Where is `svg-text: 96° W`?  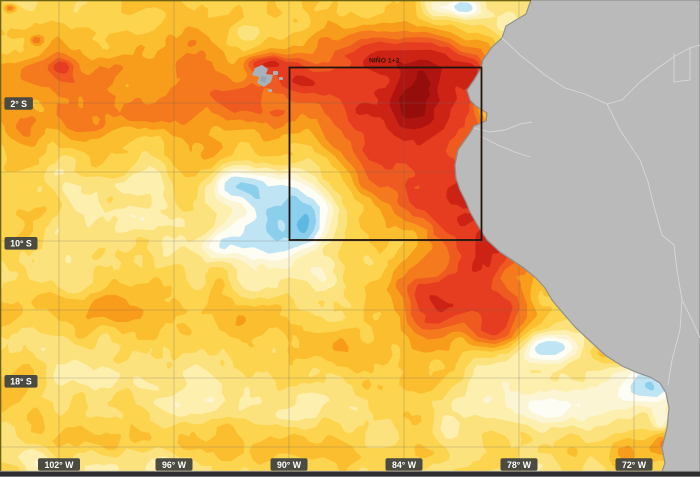
svg-text: 96° W is located at coordinates (174, 465).